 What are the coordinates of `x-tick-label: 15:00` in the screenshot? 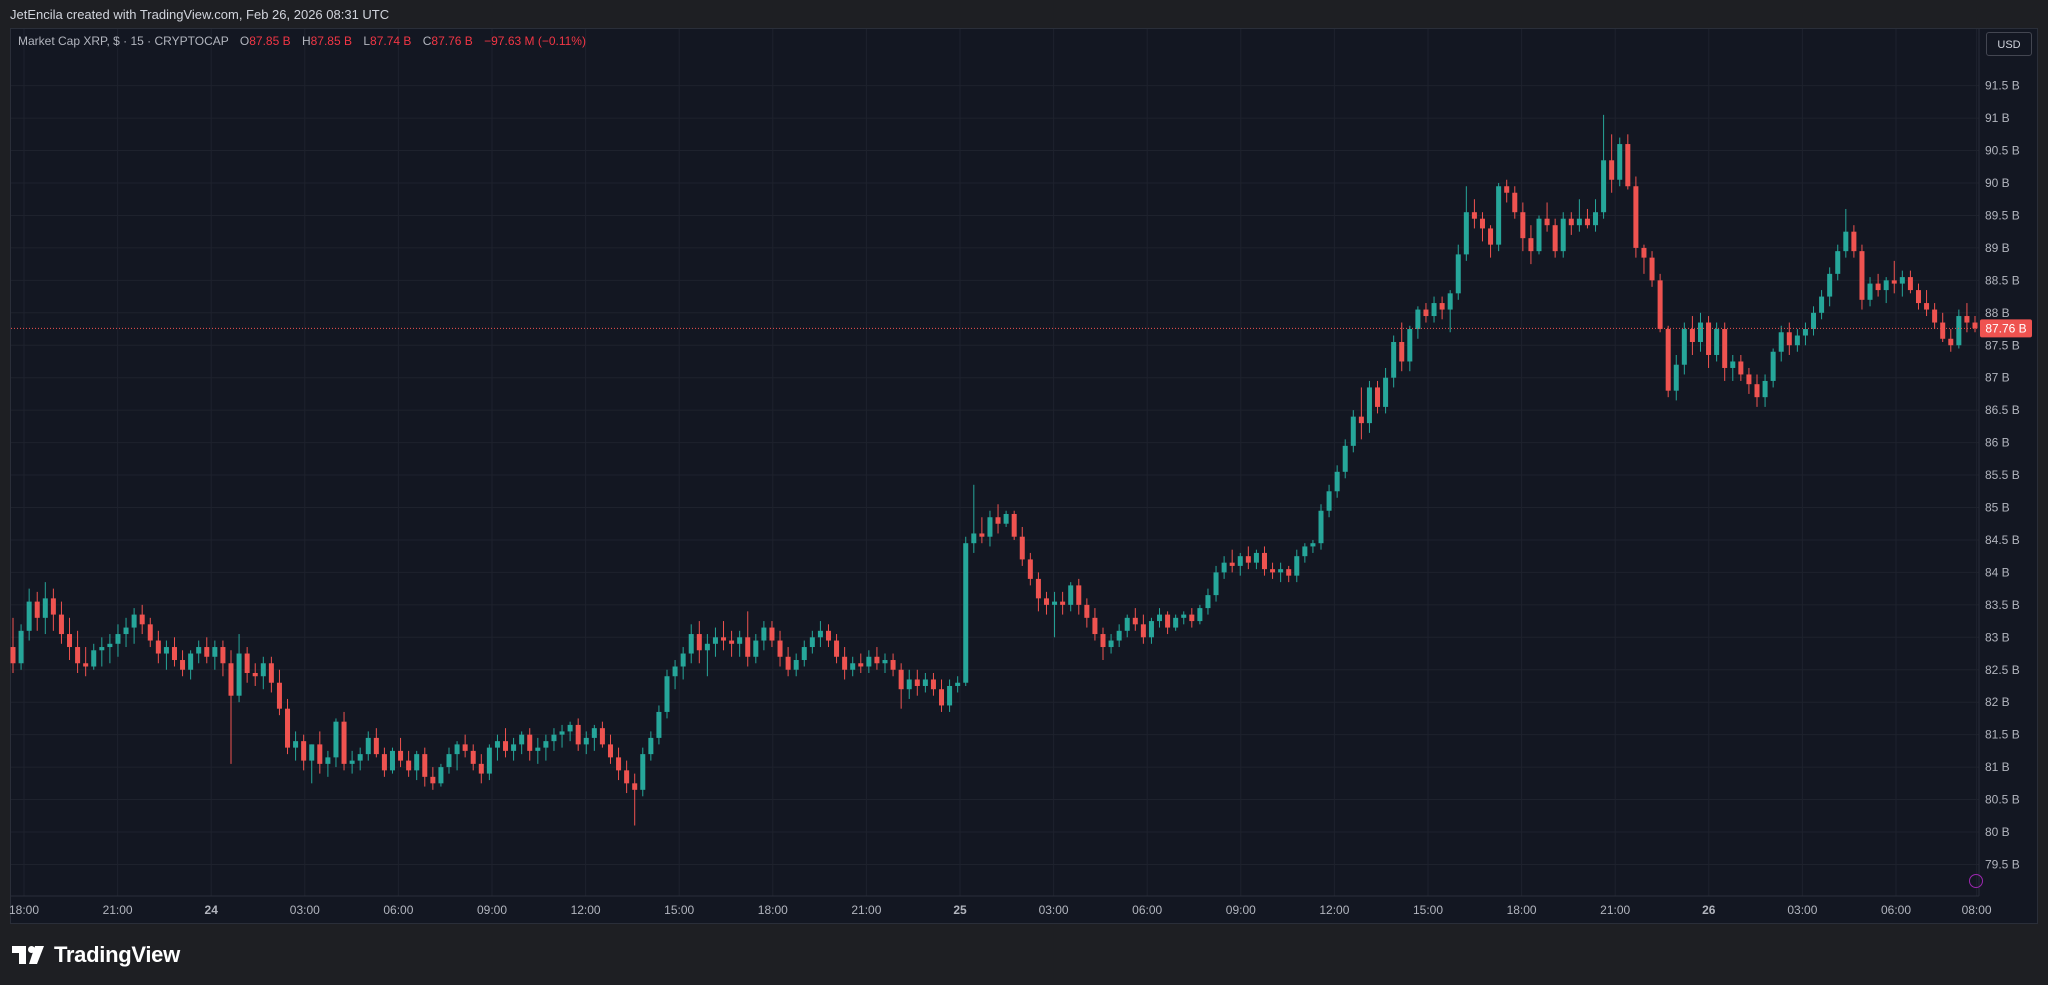 It's located at (1428, 910).